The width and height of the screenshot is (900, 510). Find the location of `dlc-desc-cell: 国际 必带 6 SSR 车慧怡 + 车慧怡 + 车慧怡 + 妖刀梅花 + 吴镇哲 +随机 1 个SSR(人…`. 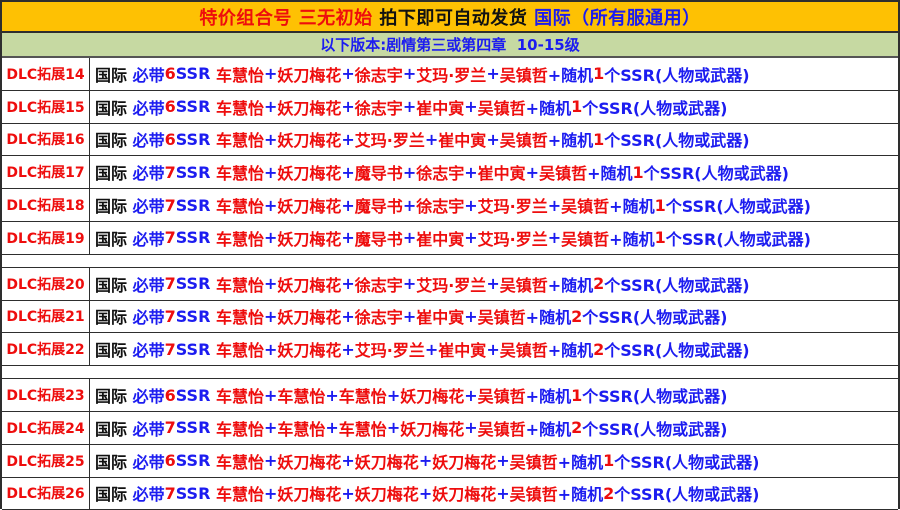

dlc-desc-cell: 国际 必带 6 SSR 车慧怡 + 车慧怡 + 车慧怡 + 妖刀梅花 + 吴镇哲 +随机 1 个SSR(人… is located at coordinates (494, 395).